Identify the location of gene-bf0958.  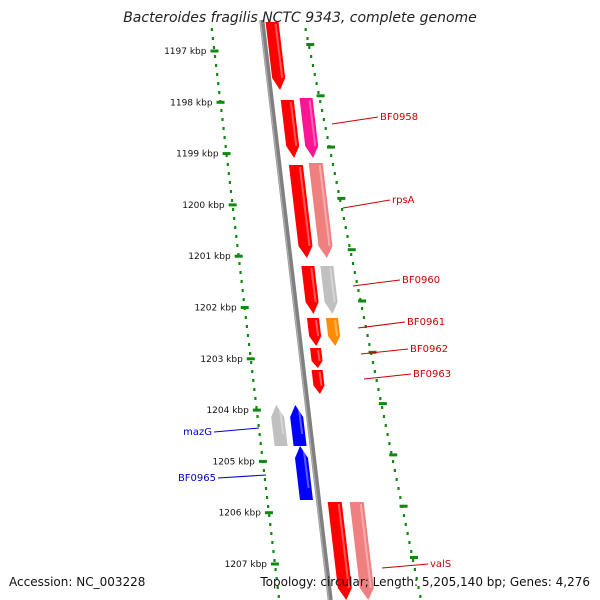
(309, 128).